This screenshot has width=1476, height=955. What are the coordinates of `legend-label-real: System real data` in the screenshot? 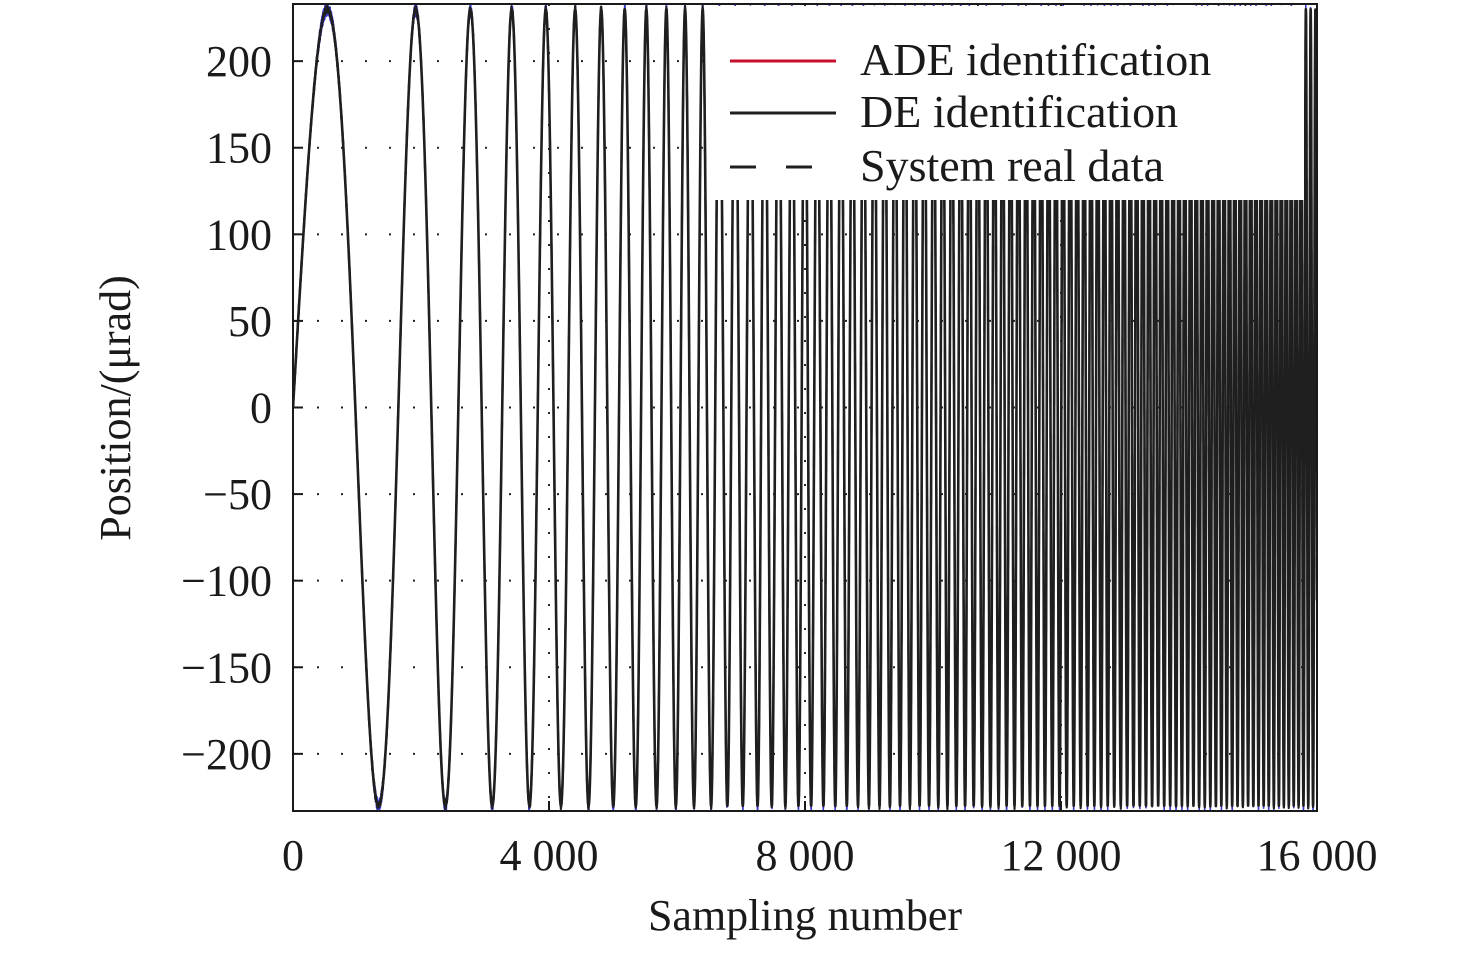 It's located at (1012, 165).